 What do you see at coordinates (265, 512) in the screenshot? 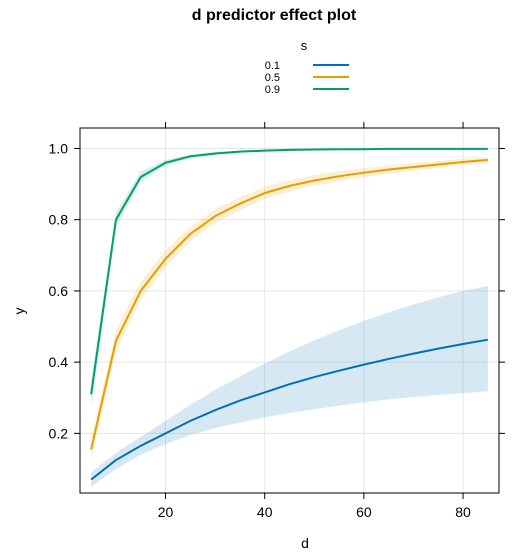
I see `x-tick-label: 40` at bounding box center [265, 512].